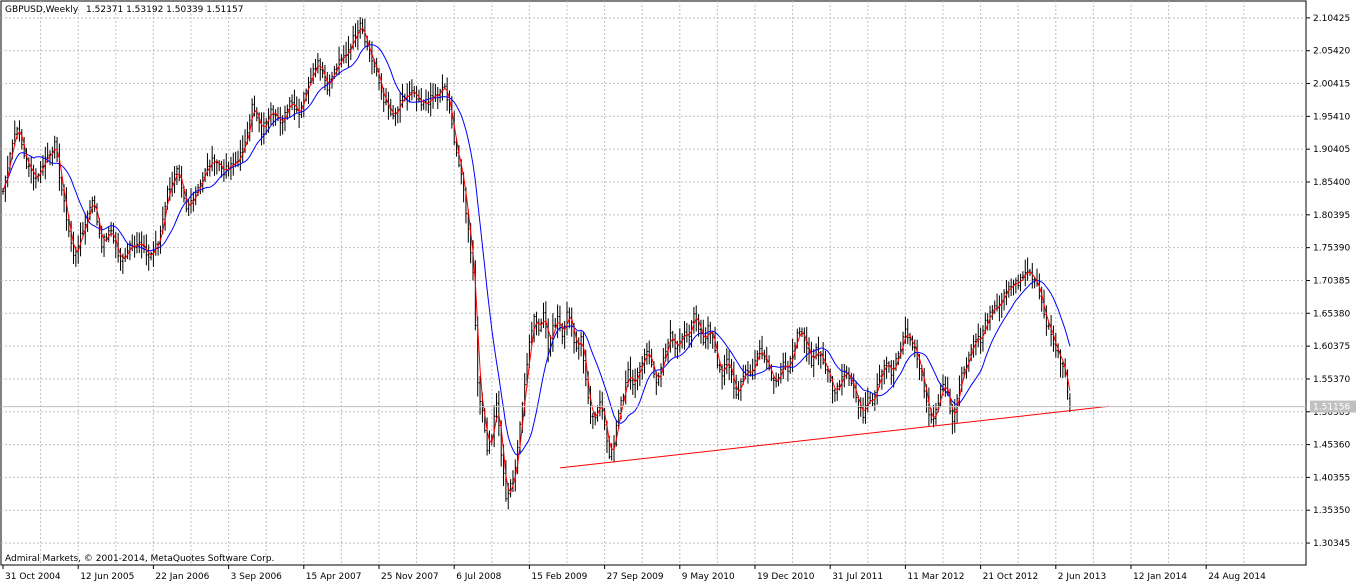 This screenshot has height=587, width=1362. Describe the element at coordinates (1331, 544) in the screenshot. I see `y-tick-label: 1.30345` at that location.